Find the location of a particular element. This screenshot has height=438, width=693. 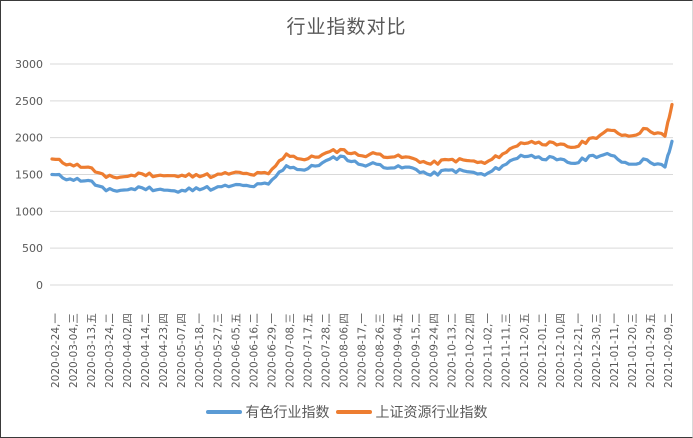

x-tick-label: 2021-01-20,三 is located at coordinates (633, 350).